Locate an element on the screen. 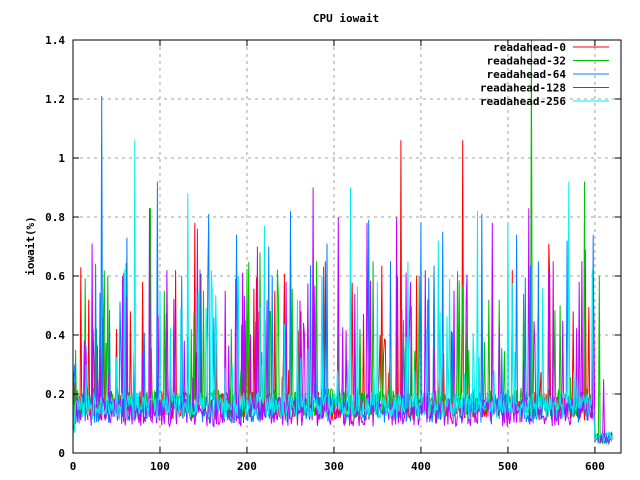  y-tick-label: 1.2 is located at coordinates (55, 99).